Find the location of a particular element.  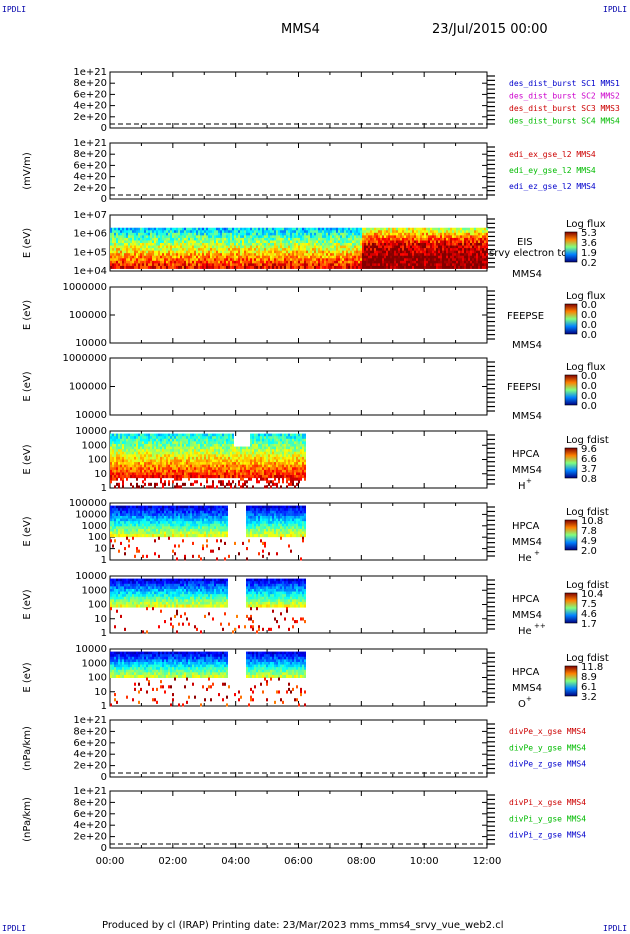

instrument-label: HPCA is located at coordinates (526, 454).